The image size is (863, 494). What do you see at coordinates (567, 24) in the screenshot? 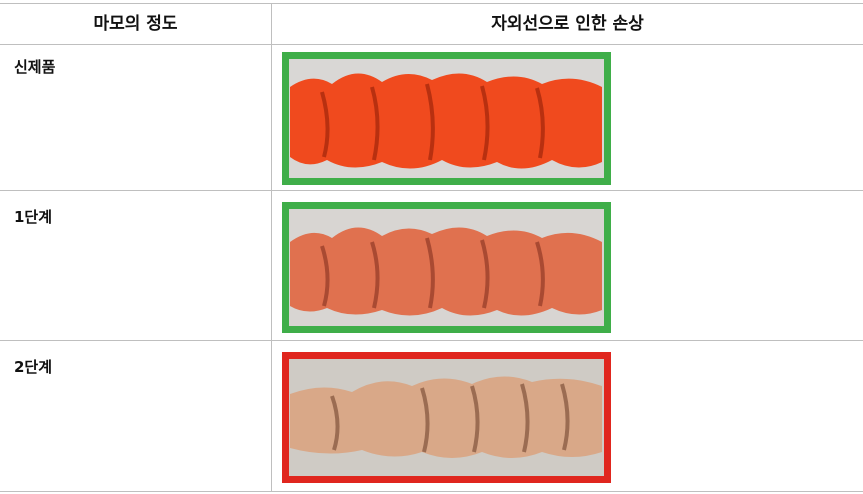
I see `header-cell: 자외선으로 인한 손상` at bounding box center [567, 24].